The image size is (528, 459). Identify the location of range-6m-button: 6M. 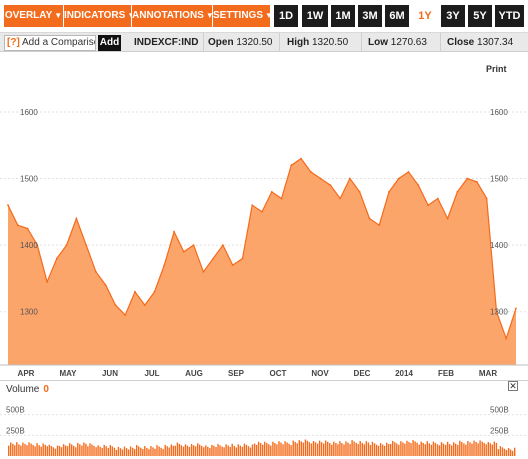
(397, 16).